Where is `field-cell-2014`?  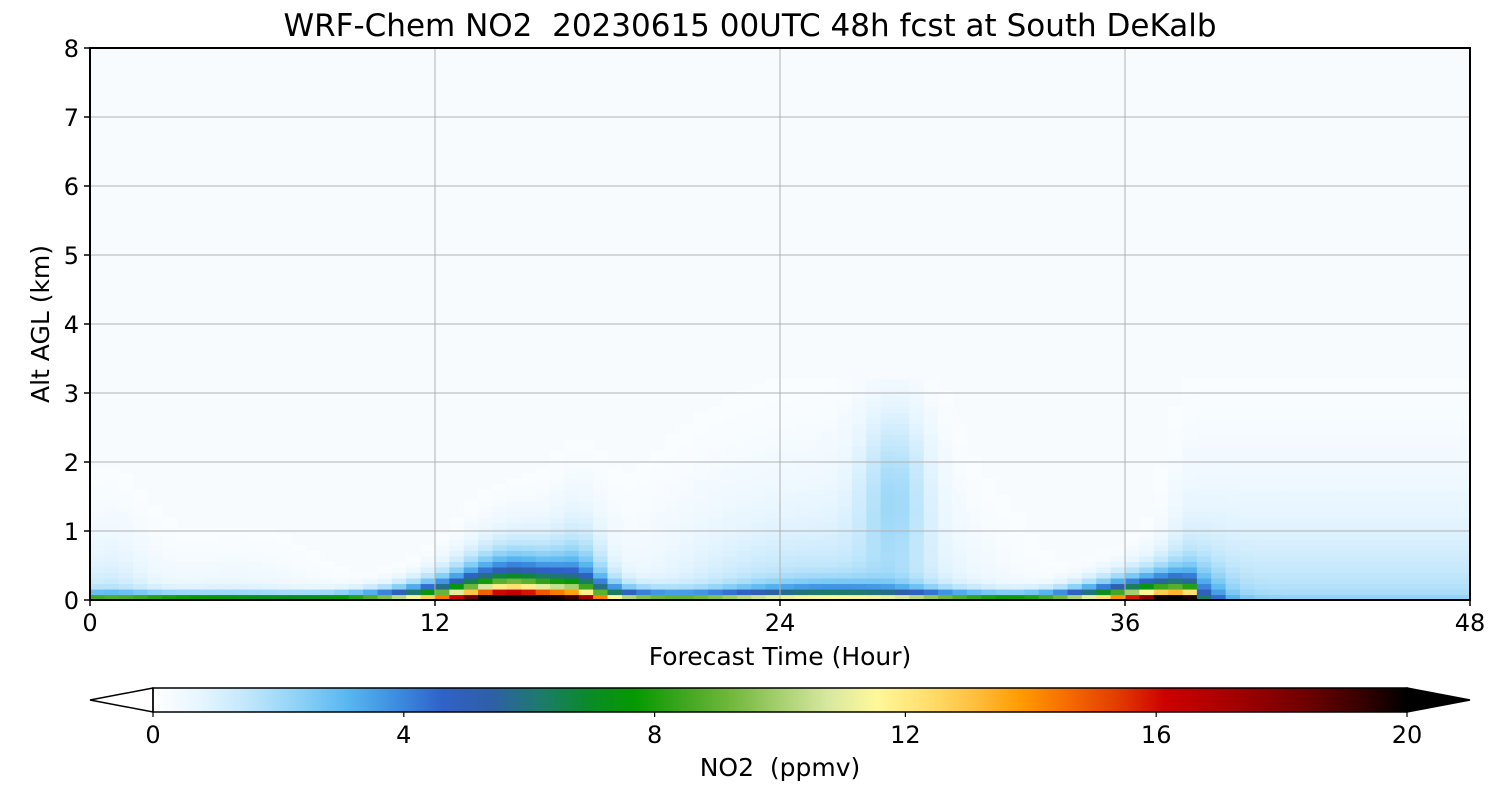
field-cell-2014 is located at coordinates (1305, 581).